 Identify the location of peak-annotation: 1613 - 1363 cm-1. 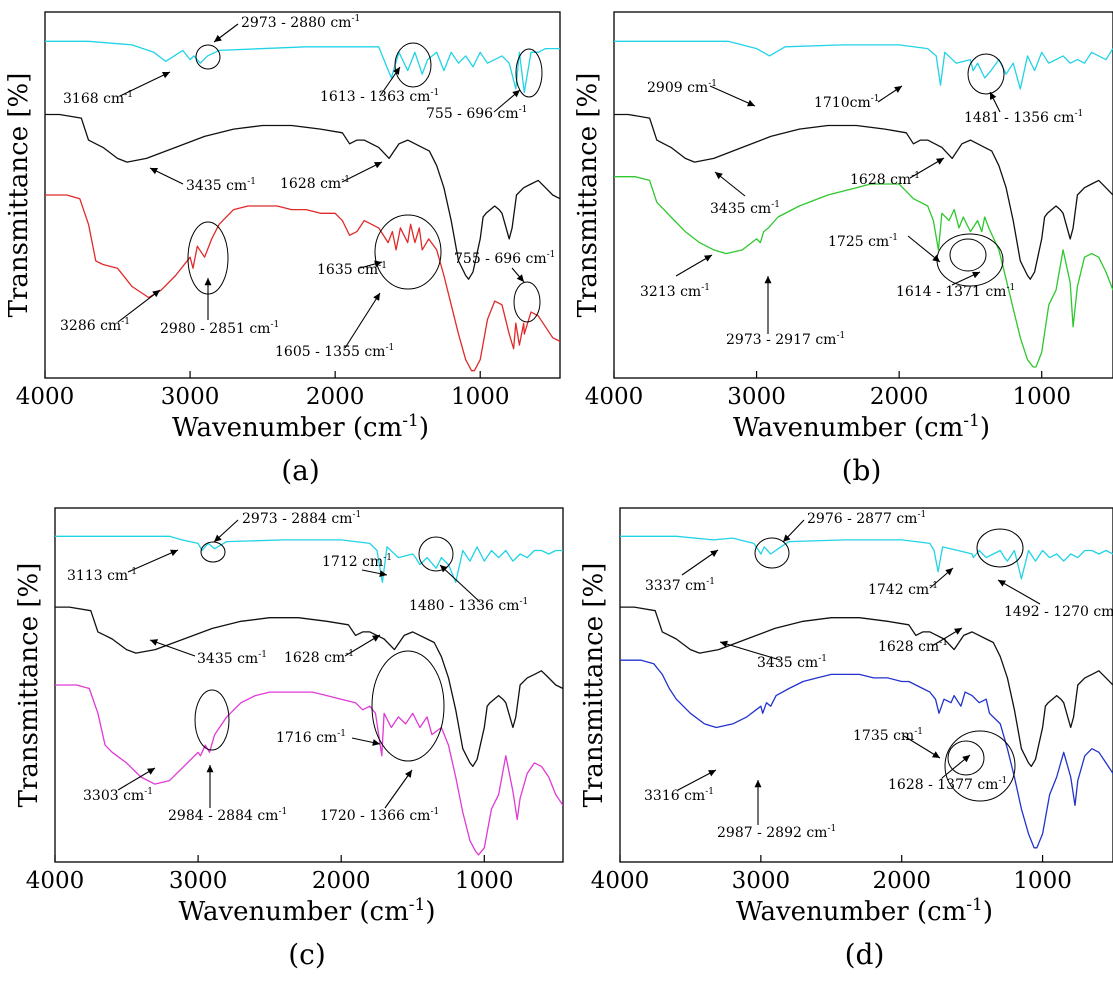
(379, 96).